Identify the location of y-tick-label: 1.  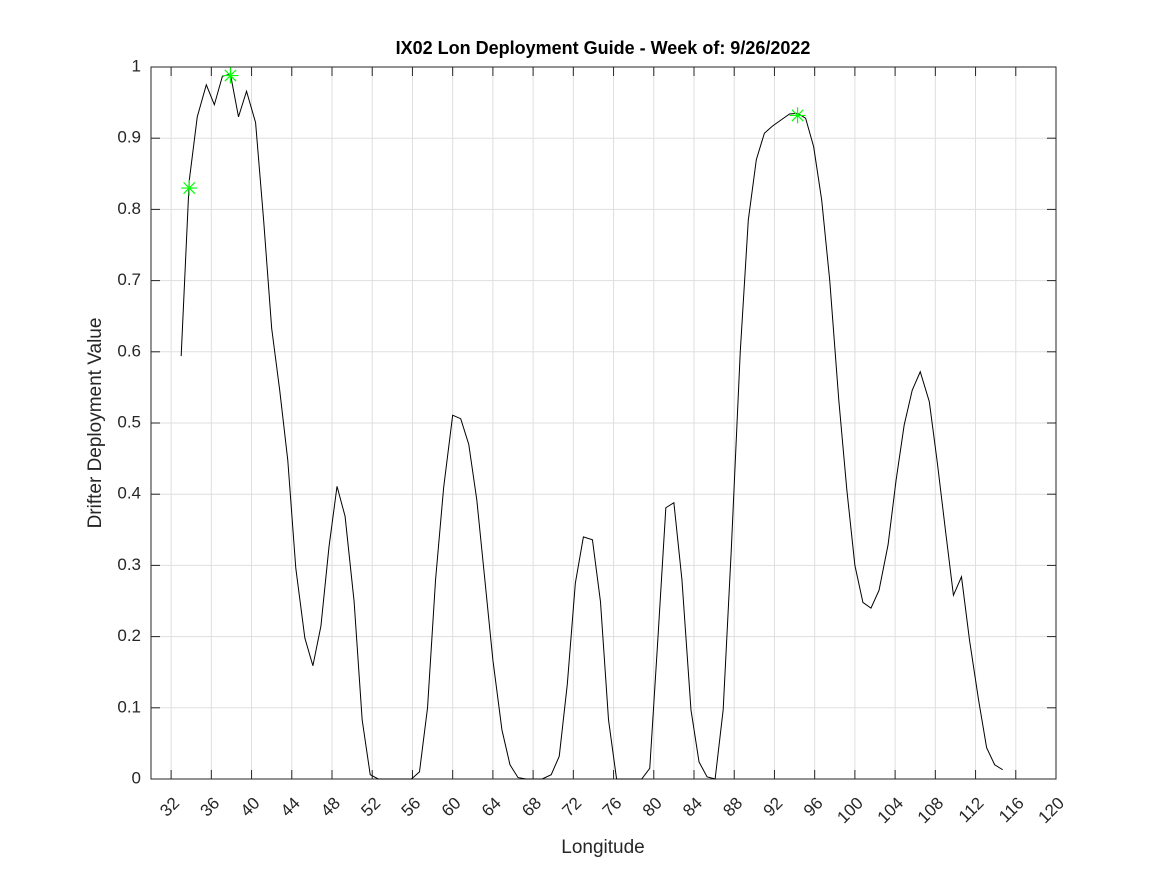
(136, 65).